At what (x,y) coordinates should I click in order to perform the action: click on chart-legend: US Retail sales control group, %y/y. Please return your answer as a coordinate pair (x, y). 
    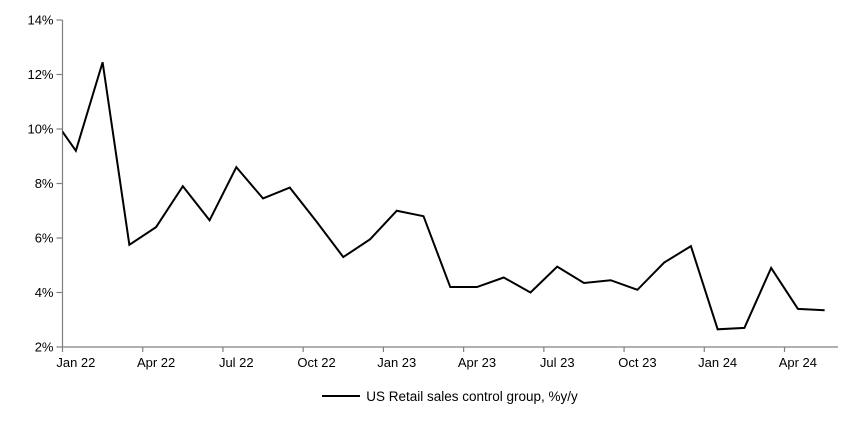
    Looking at the image, I should click on (450, 396).